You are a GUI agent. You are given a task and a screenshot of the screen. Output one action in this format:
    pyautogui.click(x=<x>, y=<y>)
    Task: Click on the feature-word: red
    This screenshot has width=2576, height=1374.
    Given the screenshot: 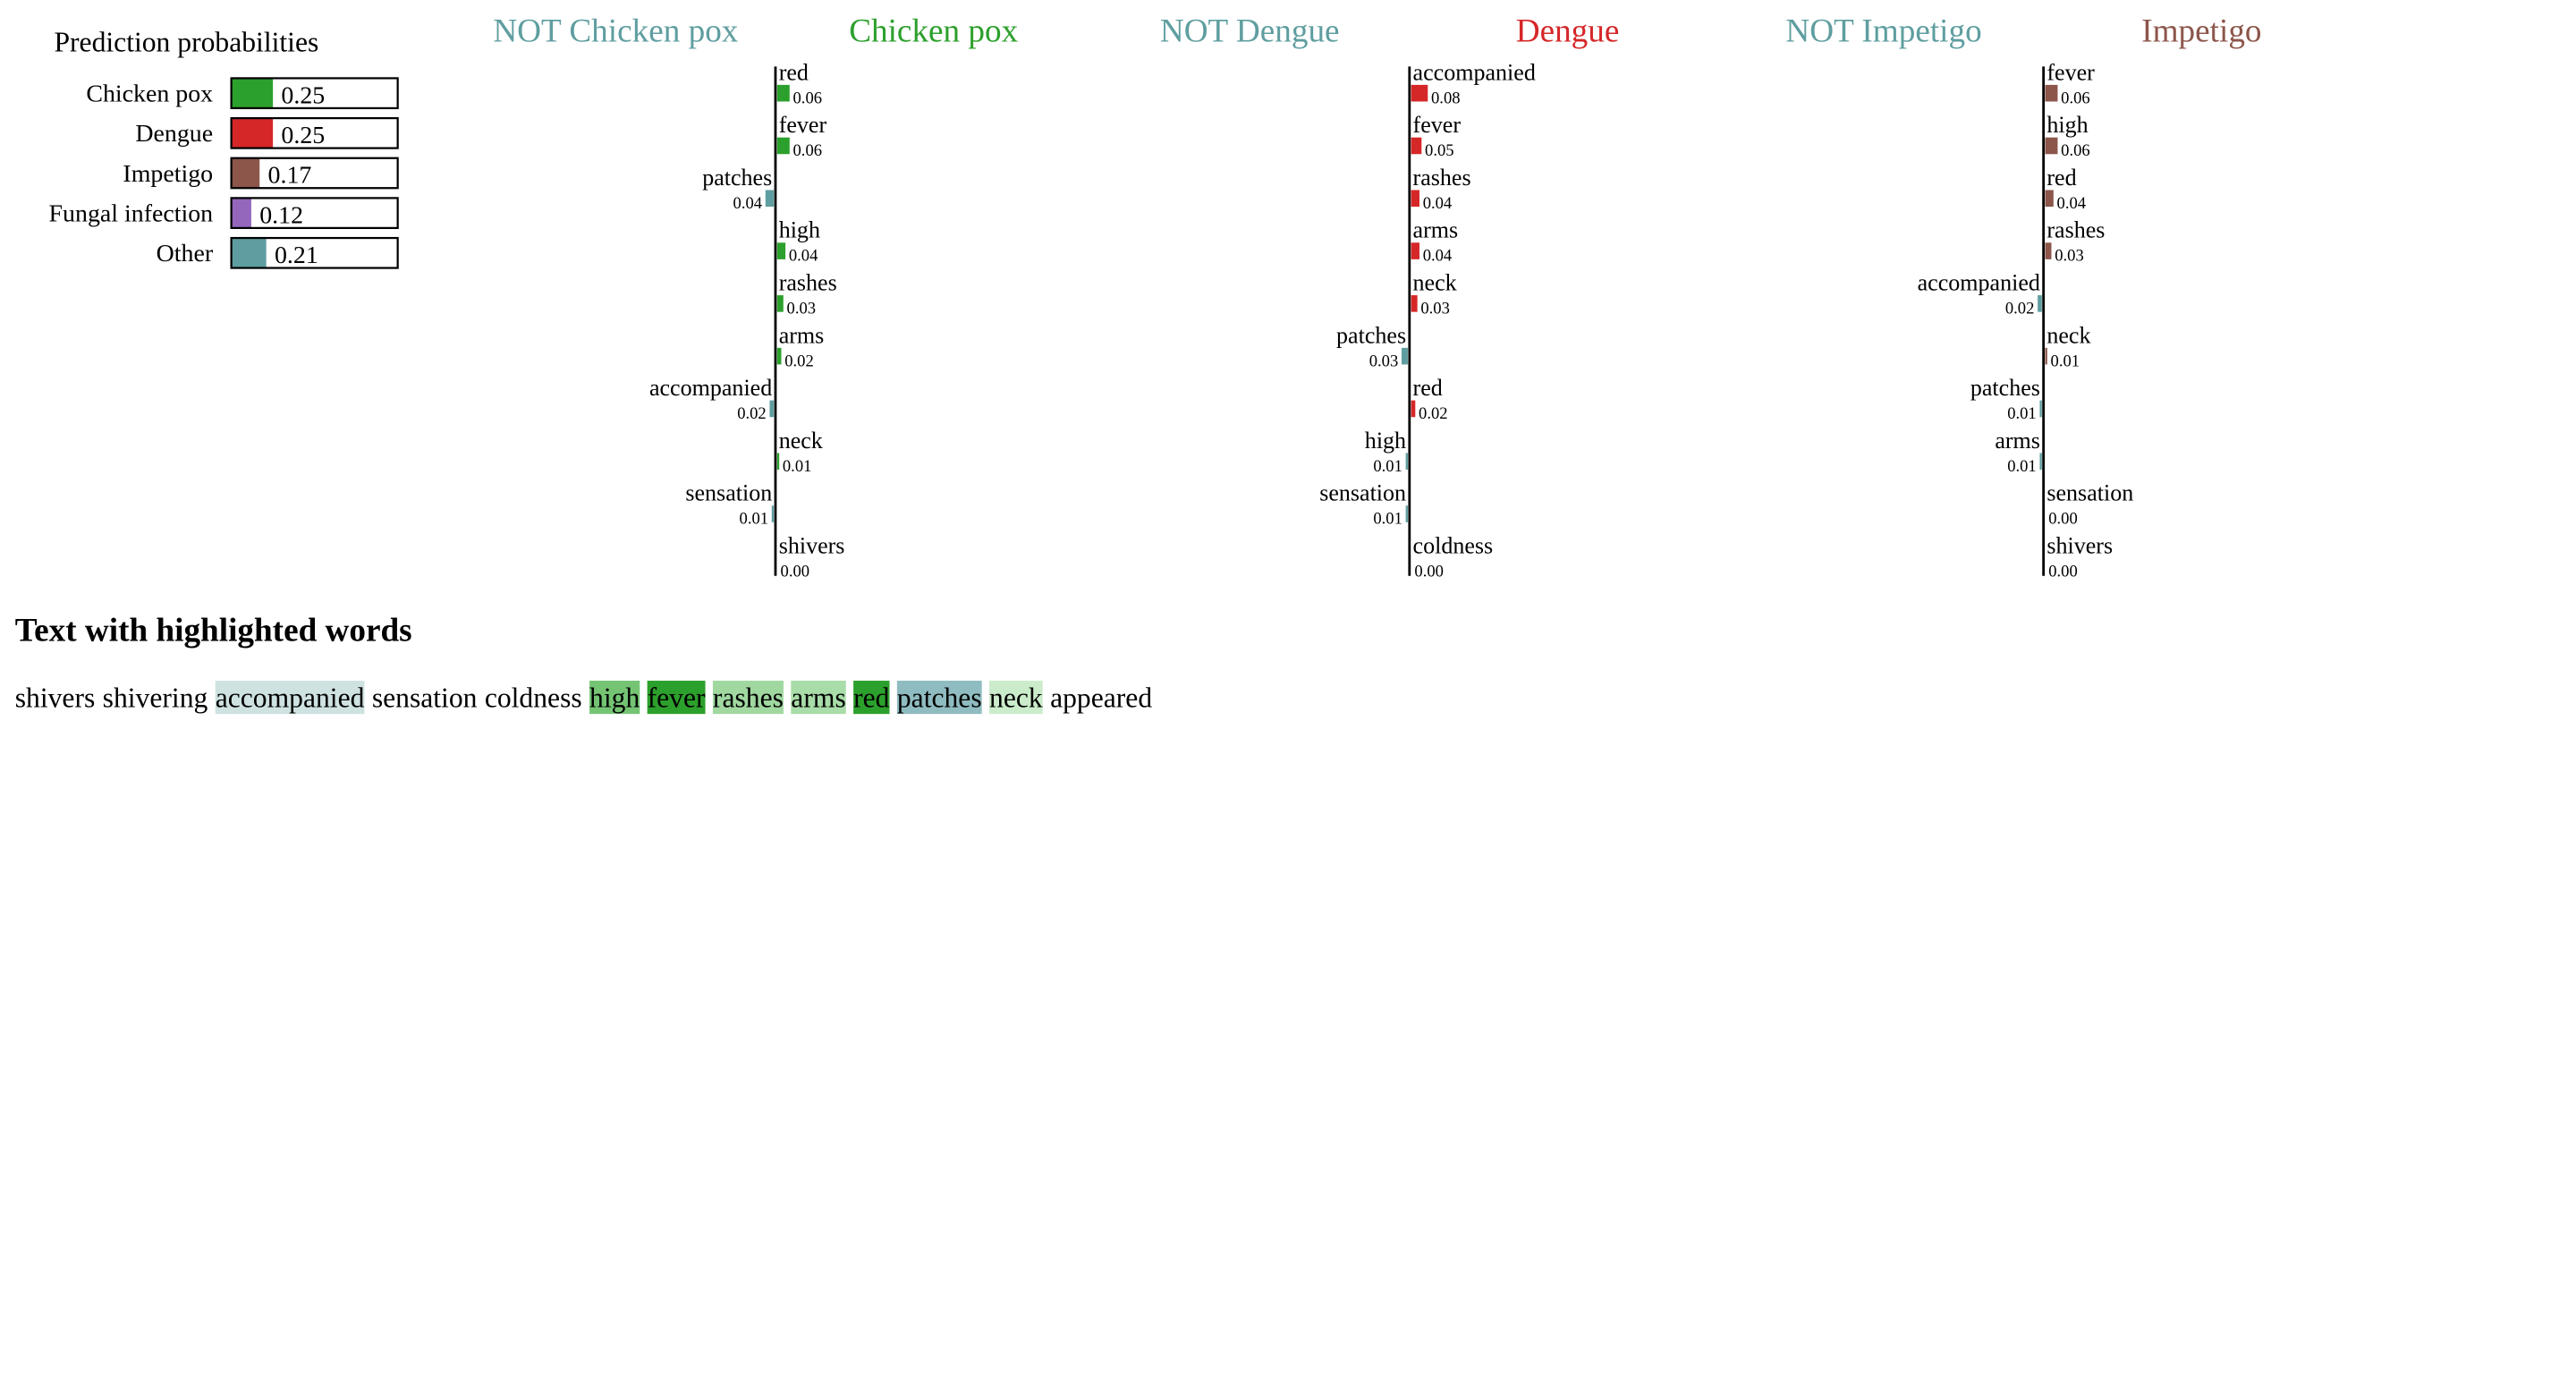 What is the action you would take?
    pyautogui.click(x=2061, y=178)
    